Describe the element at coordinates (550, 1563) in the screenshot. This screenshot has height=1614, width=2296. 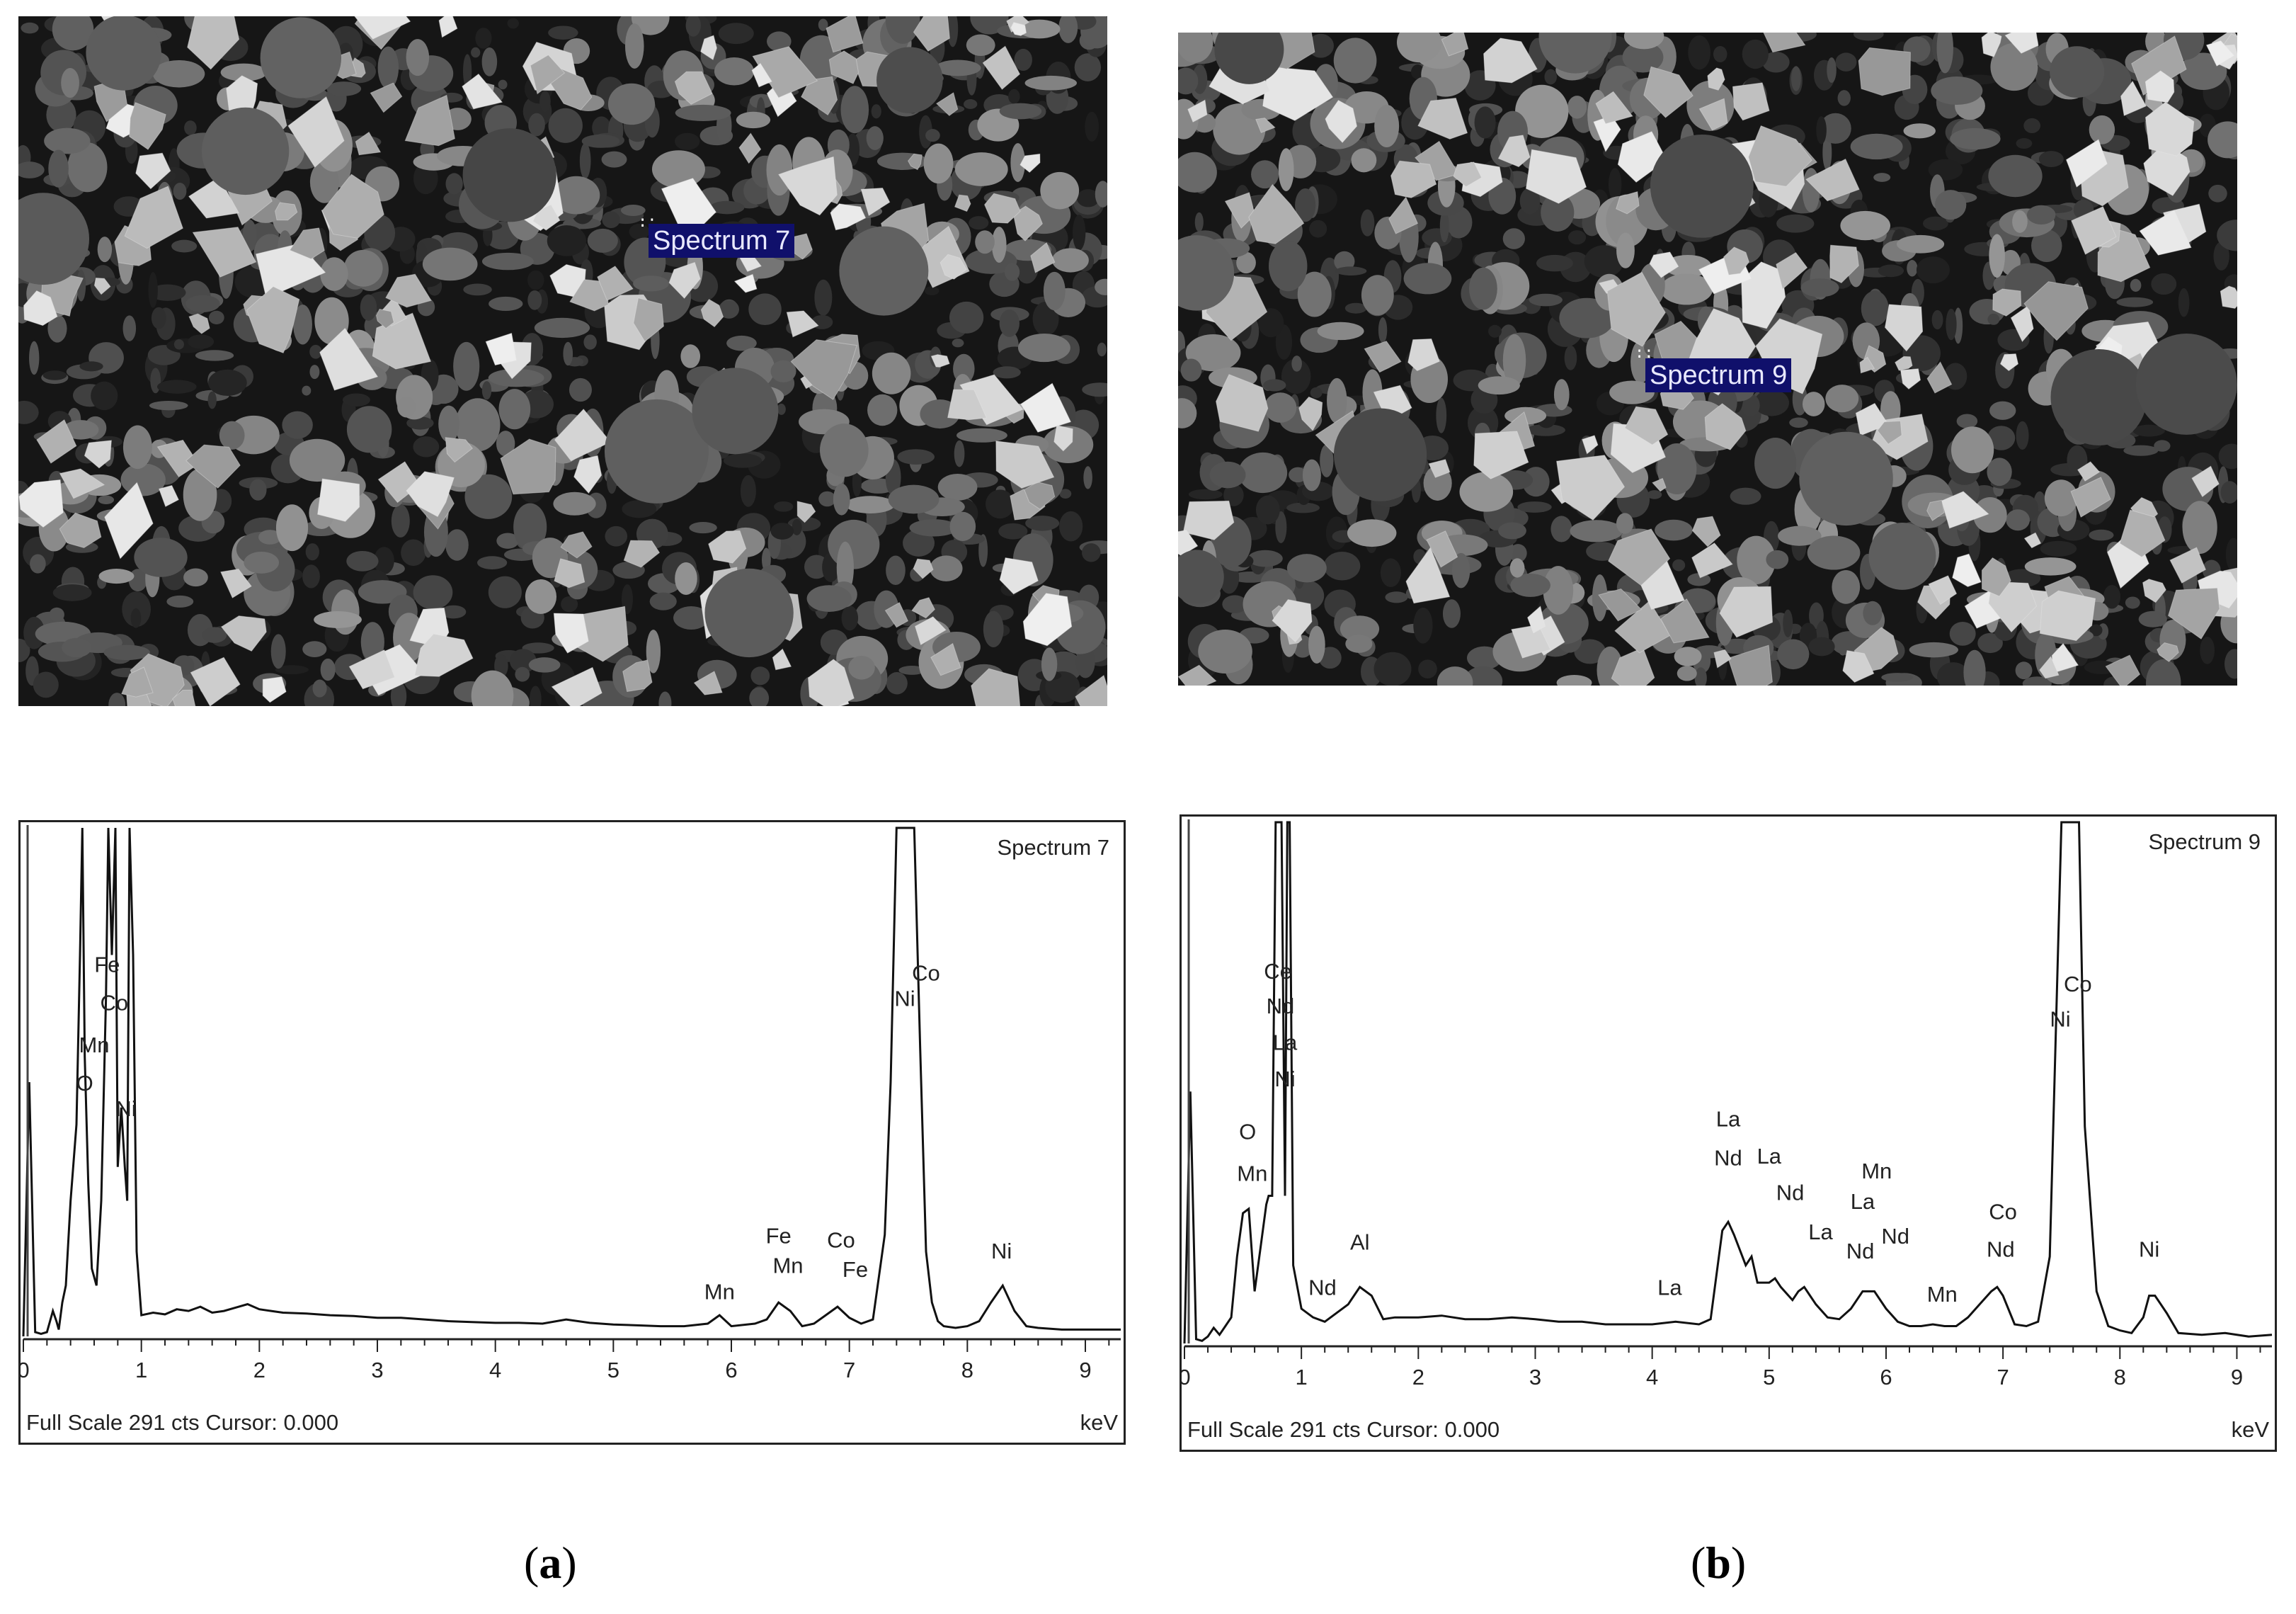
I see `panel-label-a-letter: a` at that location.